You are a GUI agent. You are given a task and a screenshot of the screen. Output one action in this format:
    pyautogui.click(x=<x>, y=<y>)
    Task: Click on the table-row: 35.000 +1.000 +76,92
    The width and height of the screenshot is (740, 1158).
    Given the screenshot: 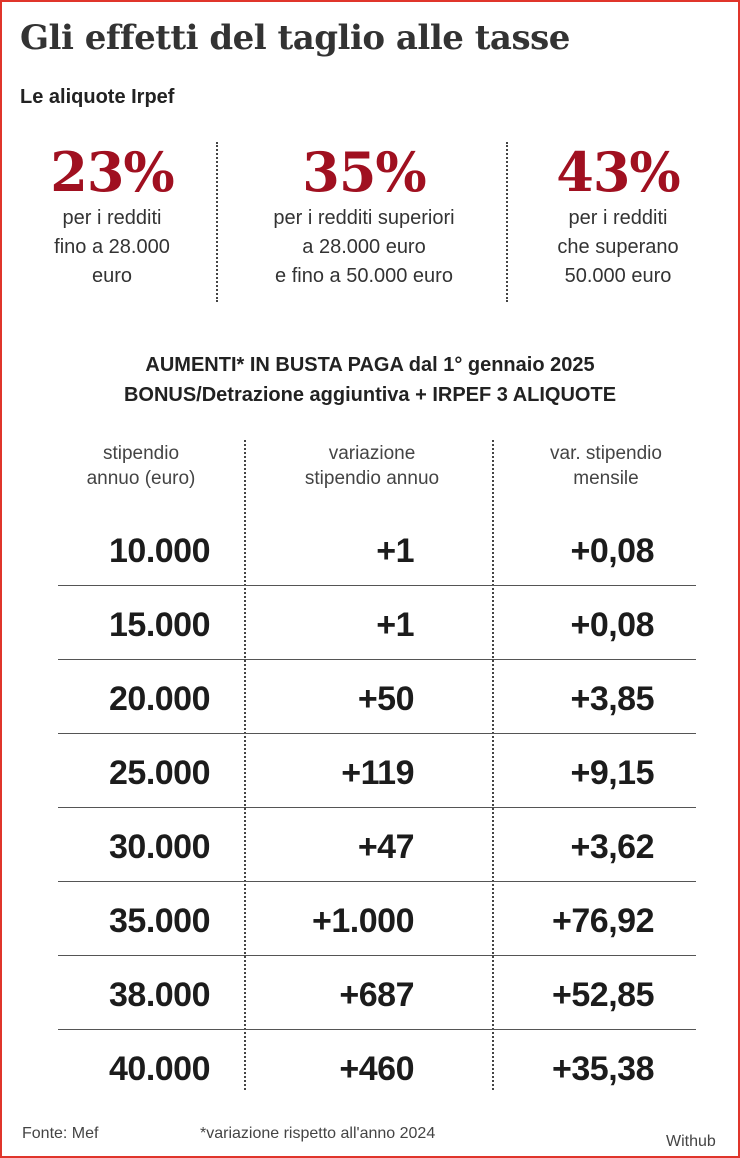 What is the action you would take?
    pyautogui.click(x=377, y=919)
    